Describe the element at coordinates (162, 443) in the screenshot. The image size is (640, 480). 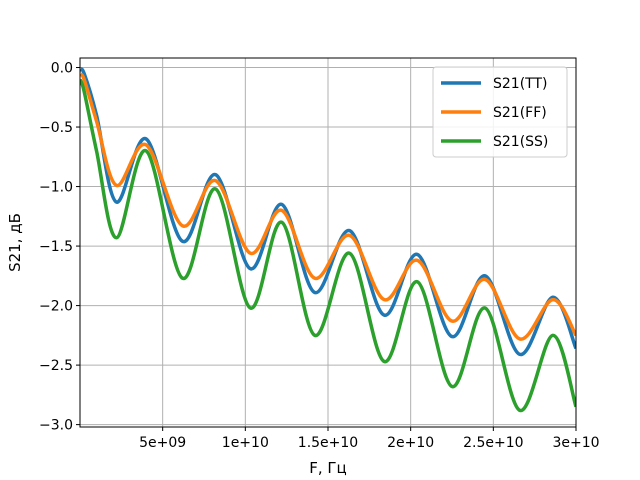
I see `x-tick-label: 5e+09` at that location.